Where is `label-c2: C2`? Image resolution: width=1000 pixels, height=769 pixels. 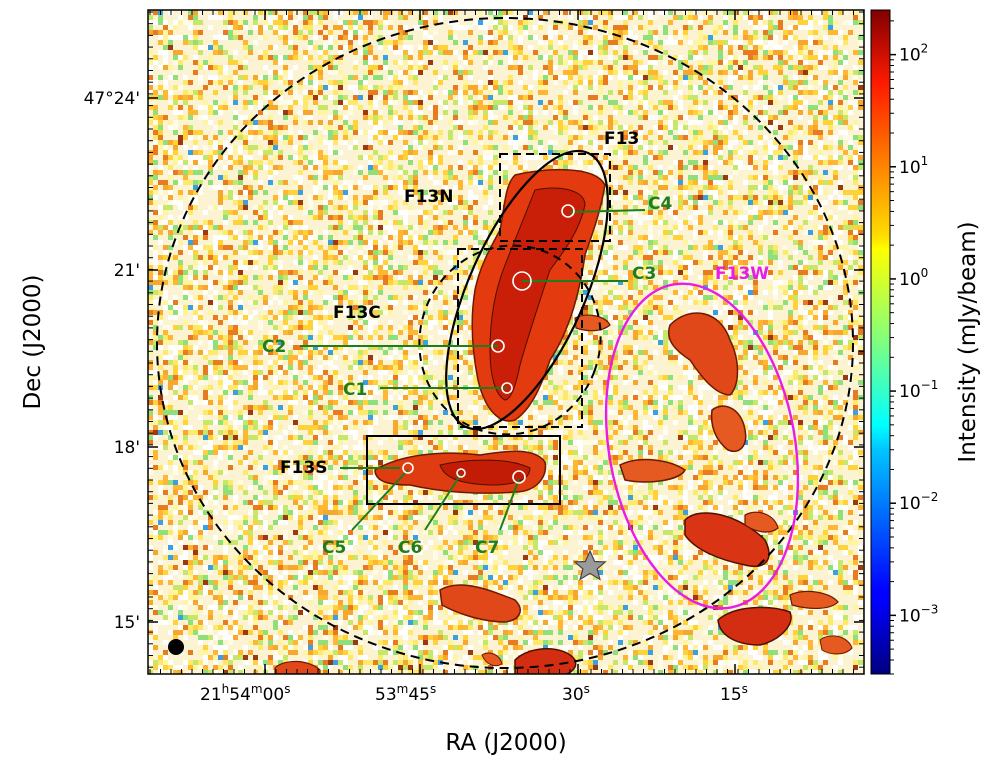 label-c2: C2 is located at coordinates (274, 347).